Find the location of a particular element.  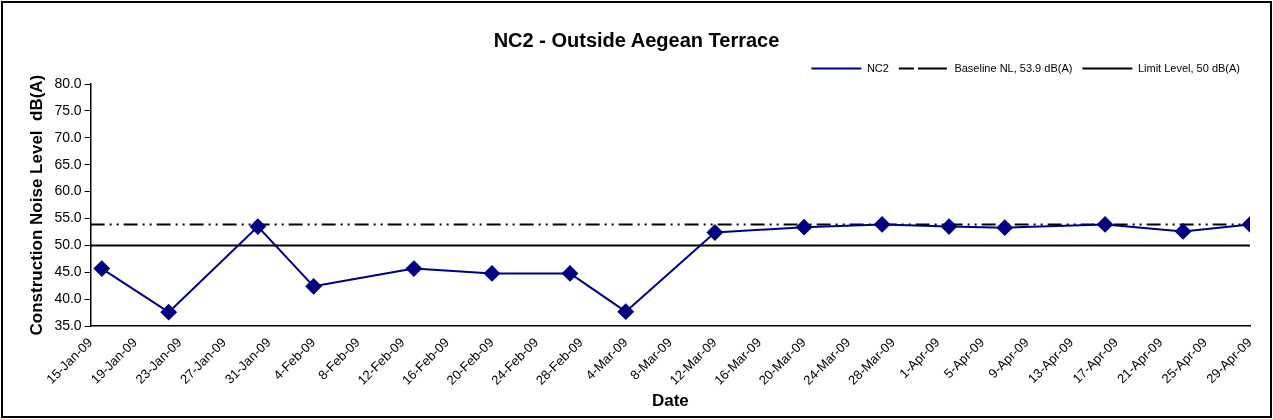

chart-title: NC2 - Outside Aegean Terrace is located at coordinates (636, 39).